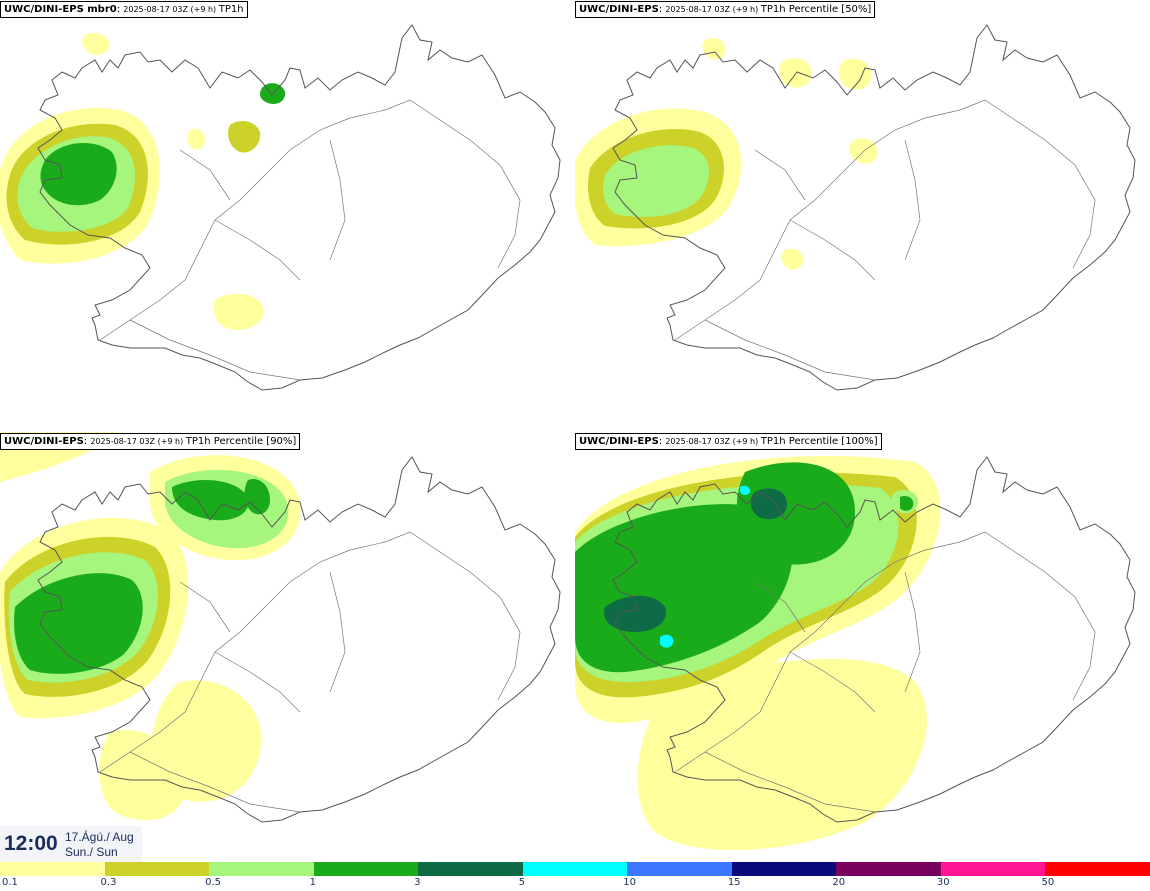  I want to click on legend-label: 3, so click(417, 882).